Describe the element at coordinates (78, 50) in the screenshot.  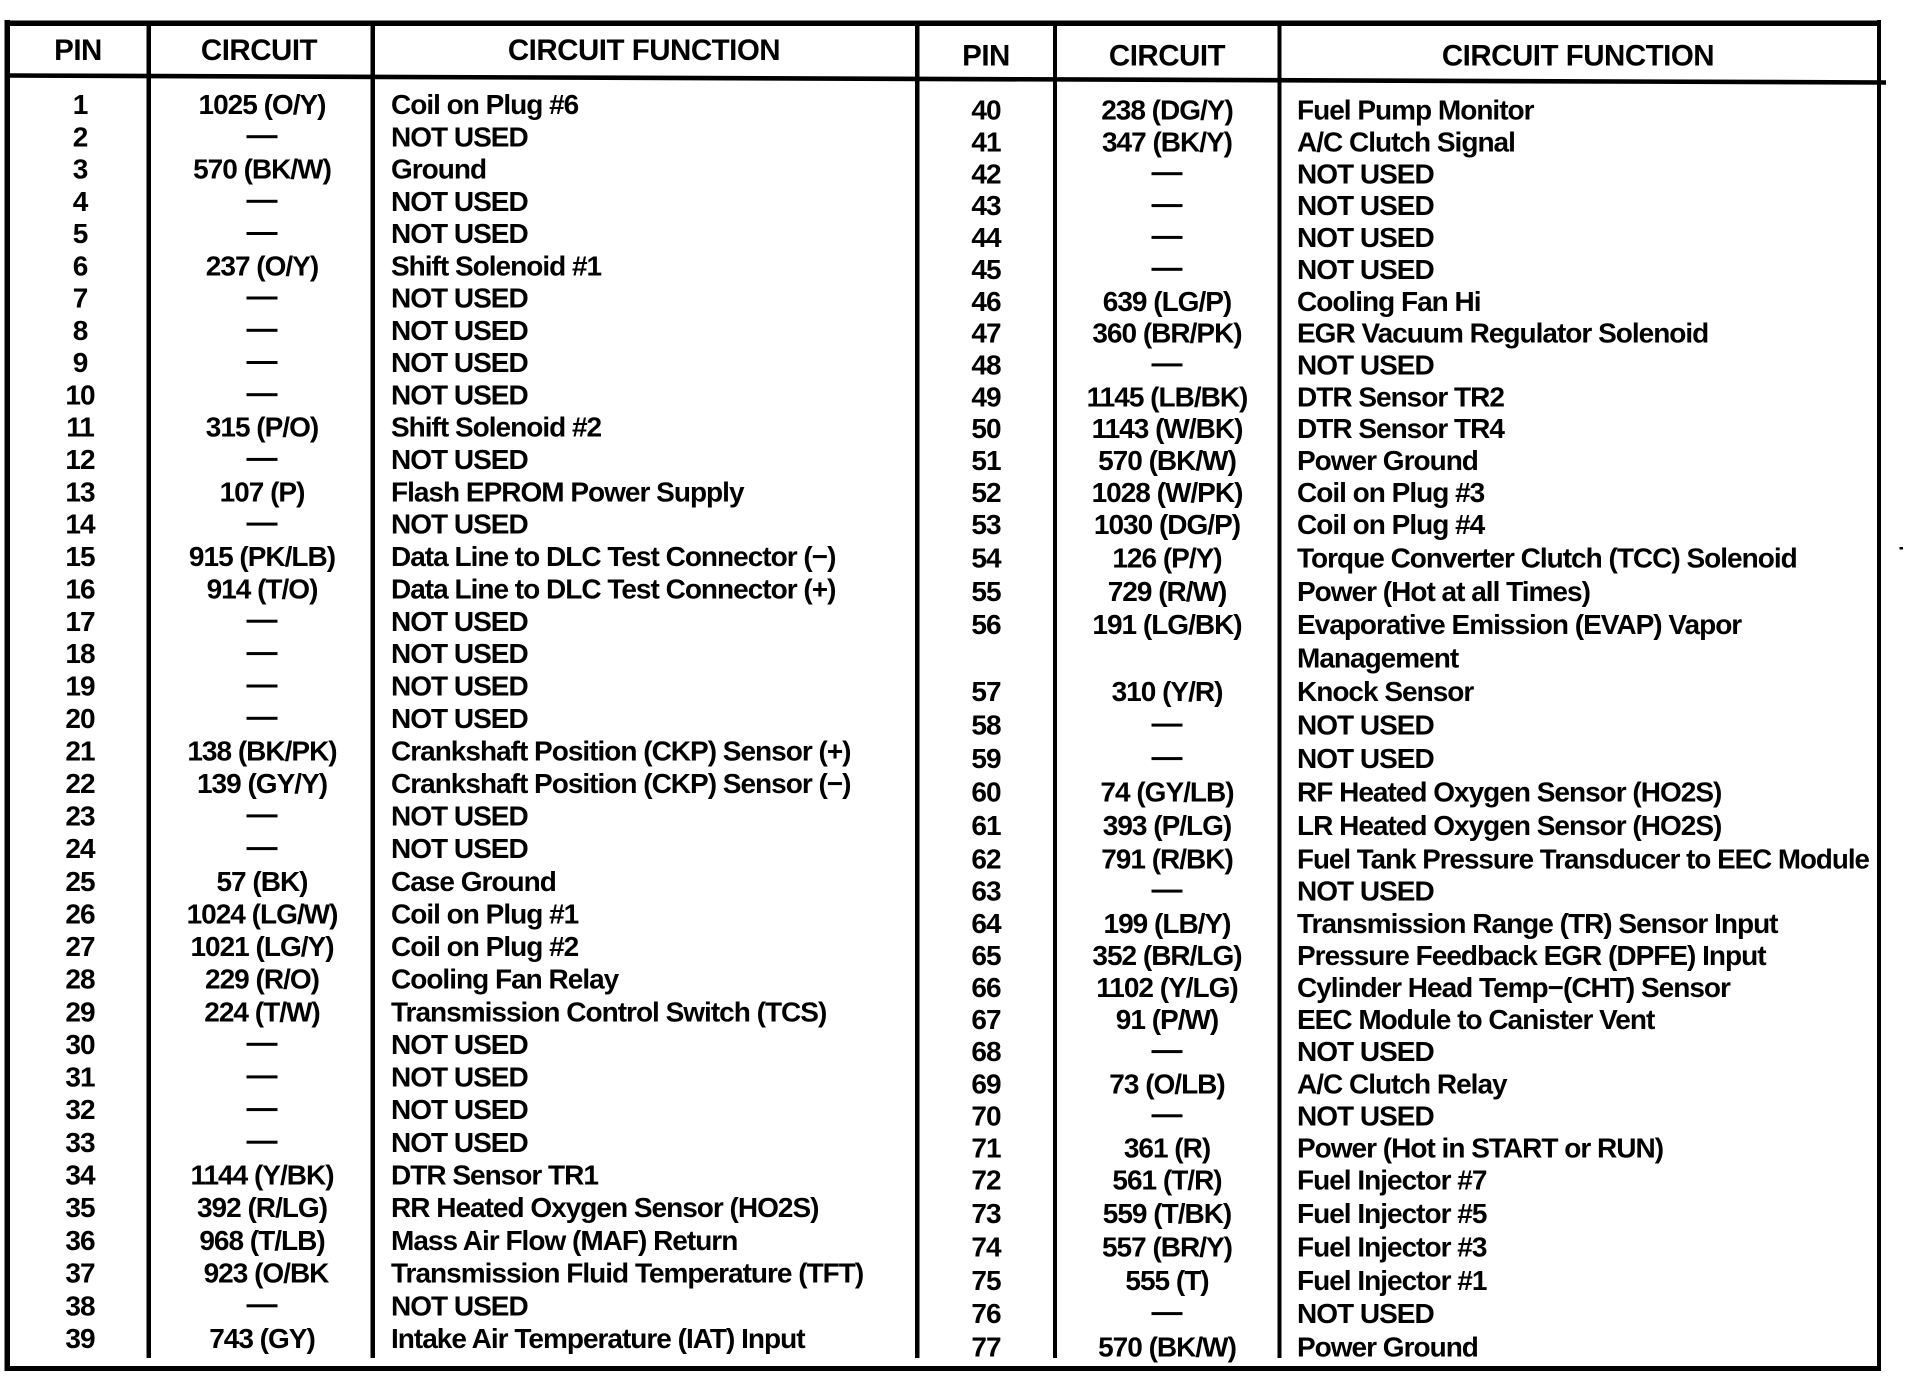
I see `svg-text: PIN` at that location.